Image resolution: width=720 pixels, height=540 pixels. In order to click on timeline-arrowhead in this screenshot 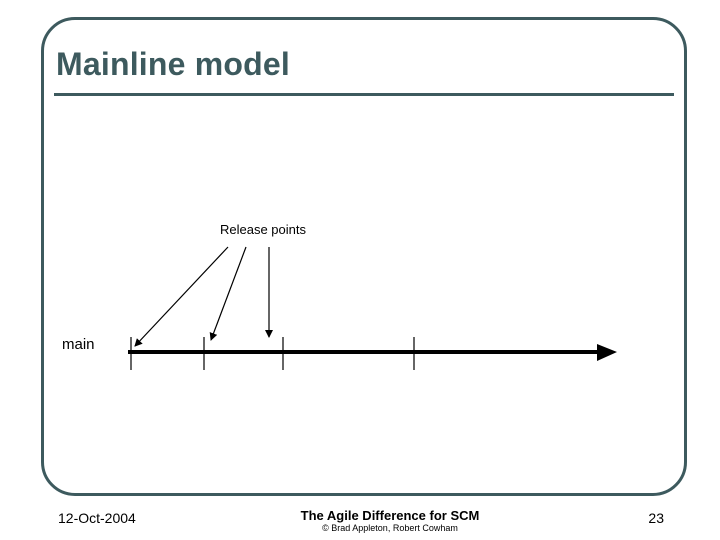, I will do `click(607, 352)`.